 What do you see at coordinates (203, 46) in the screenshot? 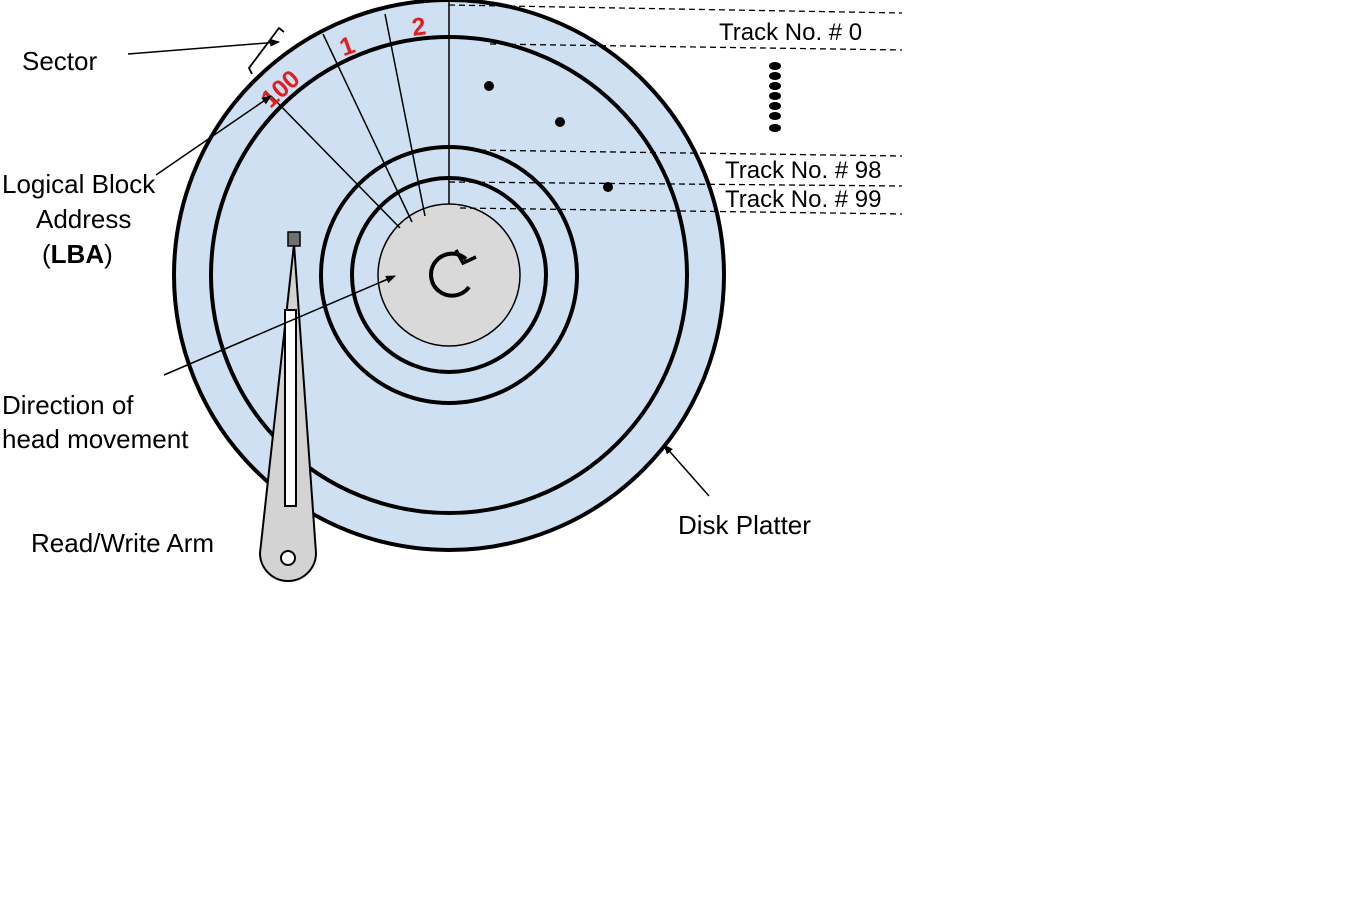
I see `sector-callout-arrow` at bounding box center [203, 46].